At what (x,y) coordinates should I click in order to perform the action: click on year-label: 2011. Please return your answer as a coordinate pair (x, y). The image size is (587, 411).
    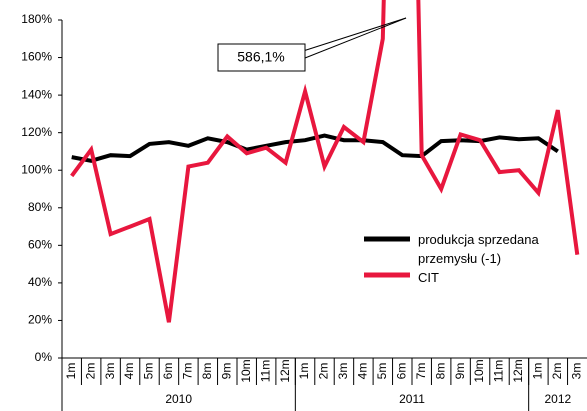
    Looking at the image, I should click on (412, 399).